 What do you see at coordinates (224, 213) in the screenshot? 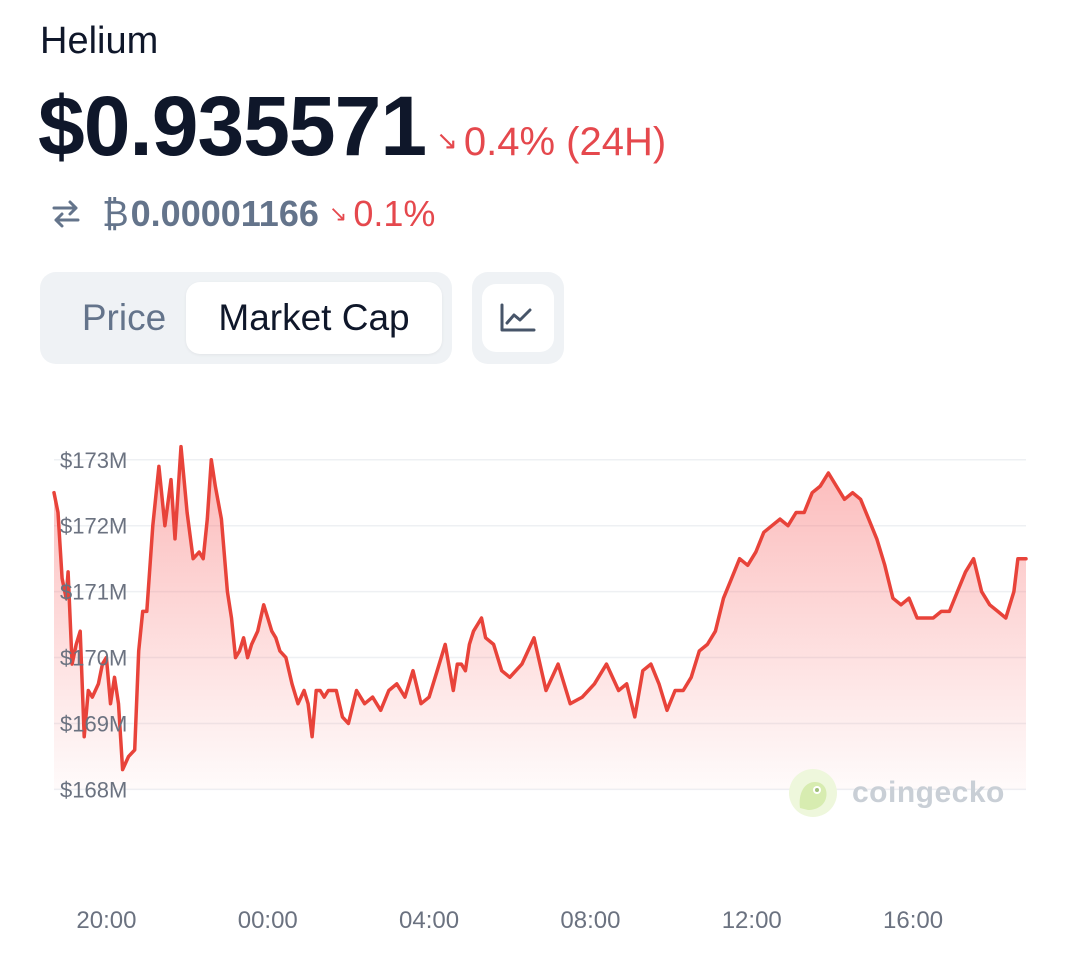
I see `btc-price-value: 0.00001166` at bounding box center [224, 213].